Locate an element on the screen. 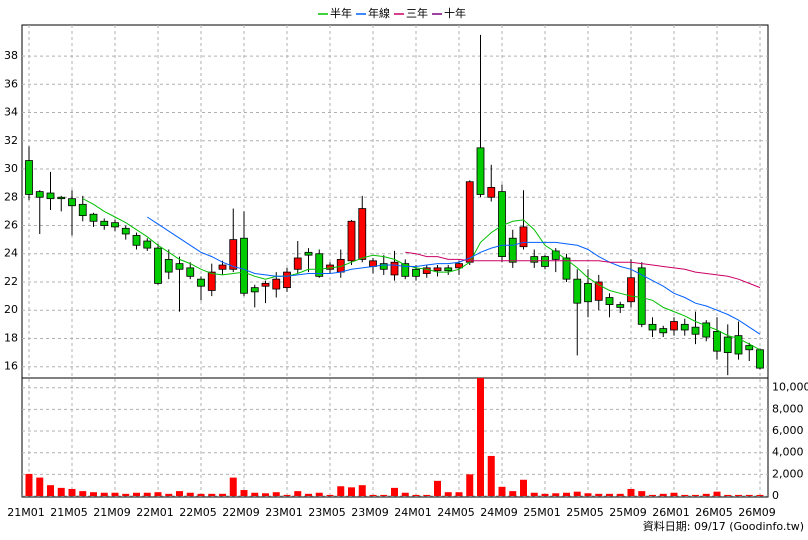 The height and width of the screenshot is (540, 808). y2-tick-label: 0 is located at coordinates (775, 495).